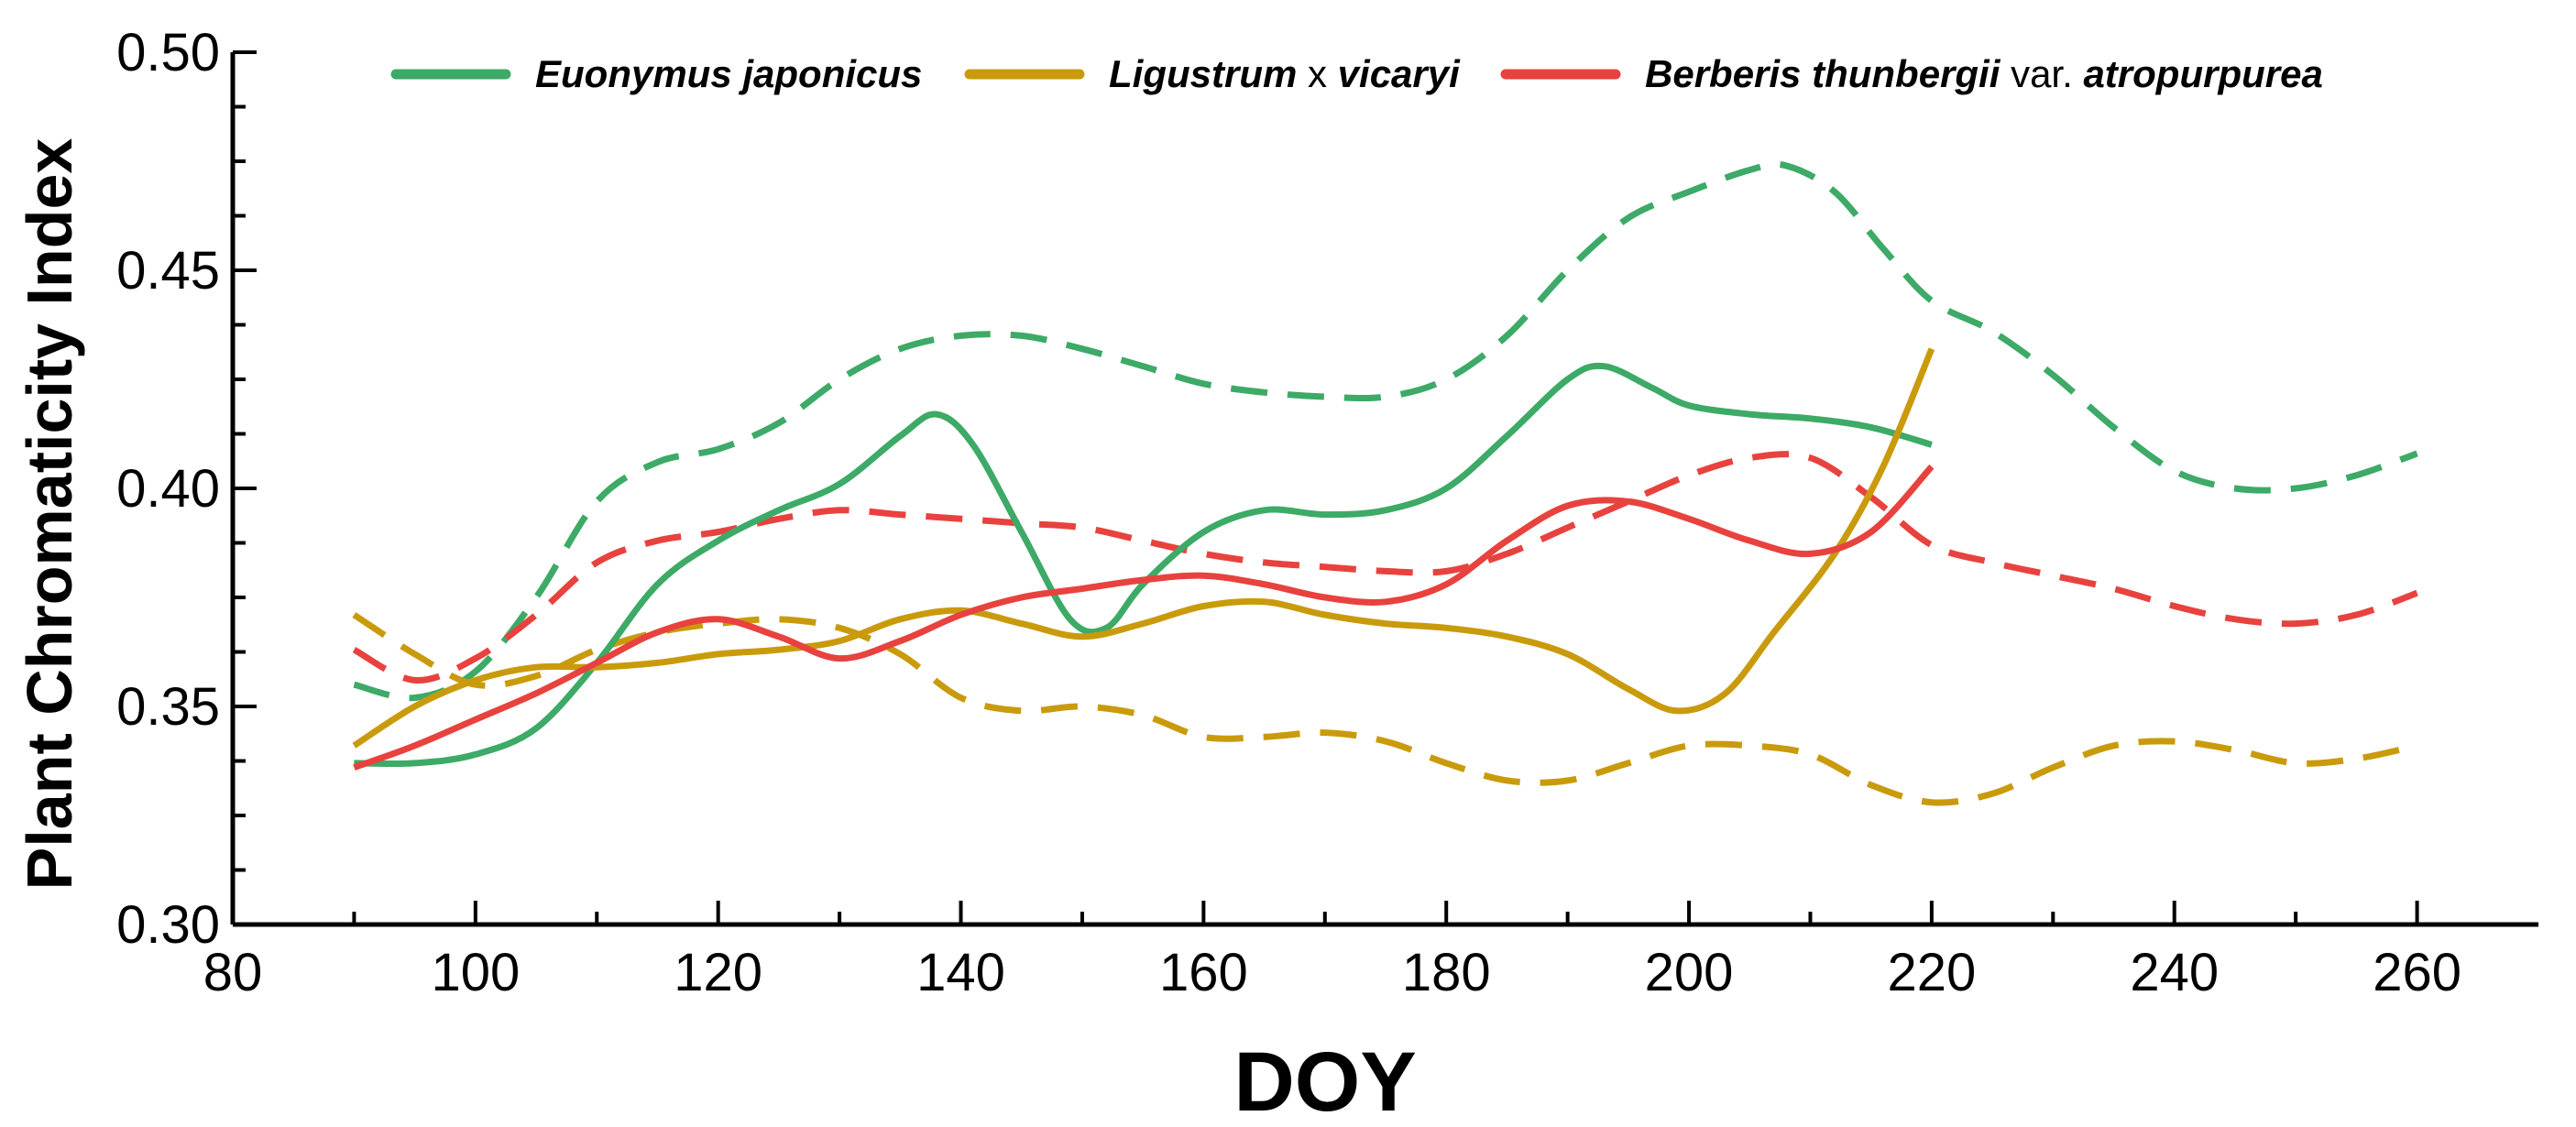 This screenshot has height=1127, width=2576. What do you see at coordinates (2174, 972) in the screenshot?
I see `x-tick-label: 240` at bounding box center [2174, 972].